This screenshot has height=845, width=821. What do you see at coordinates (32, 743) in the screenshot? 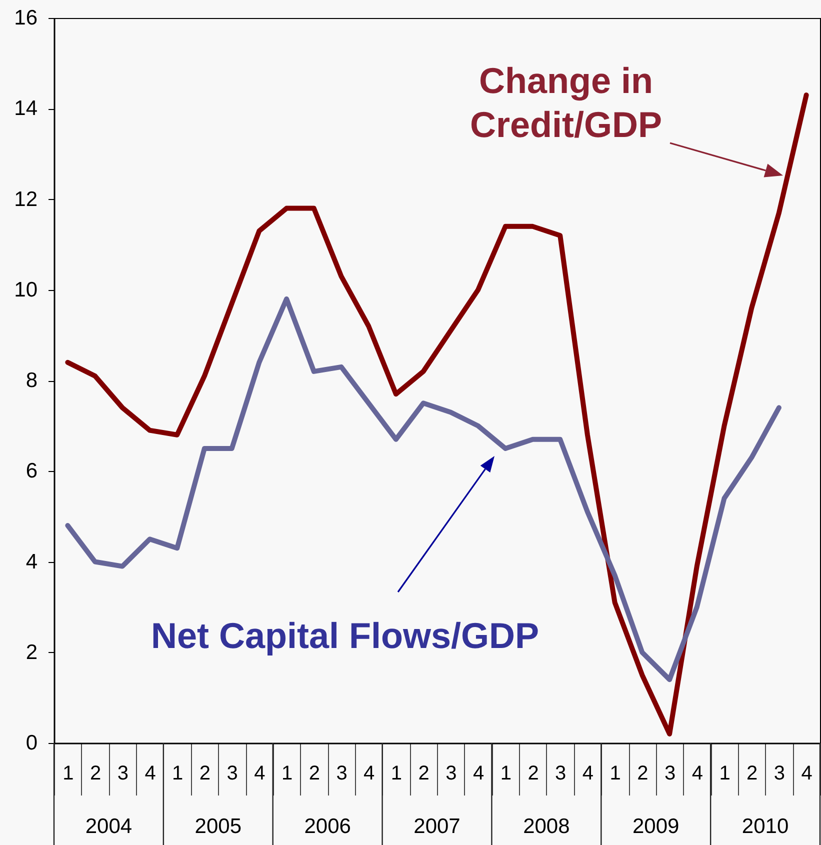
I see `y-tick-label: 0` at bounding box center [32, 743].